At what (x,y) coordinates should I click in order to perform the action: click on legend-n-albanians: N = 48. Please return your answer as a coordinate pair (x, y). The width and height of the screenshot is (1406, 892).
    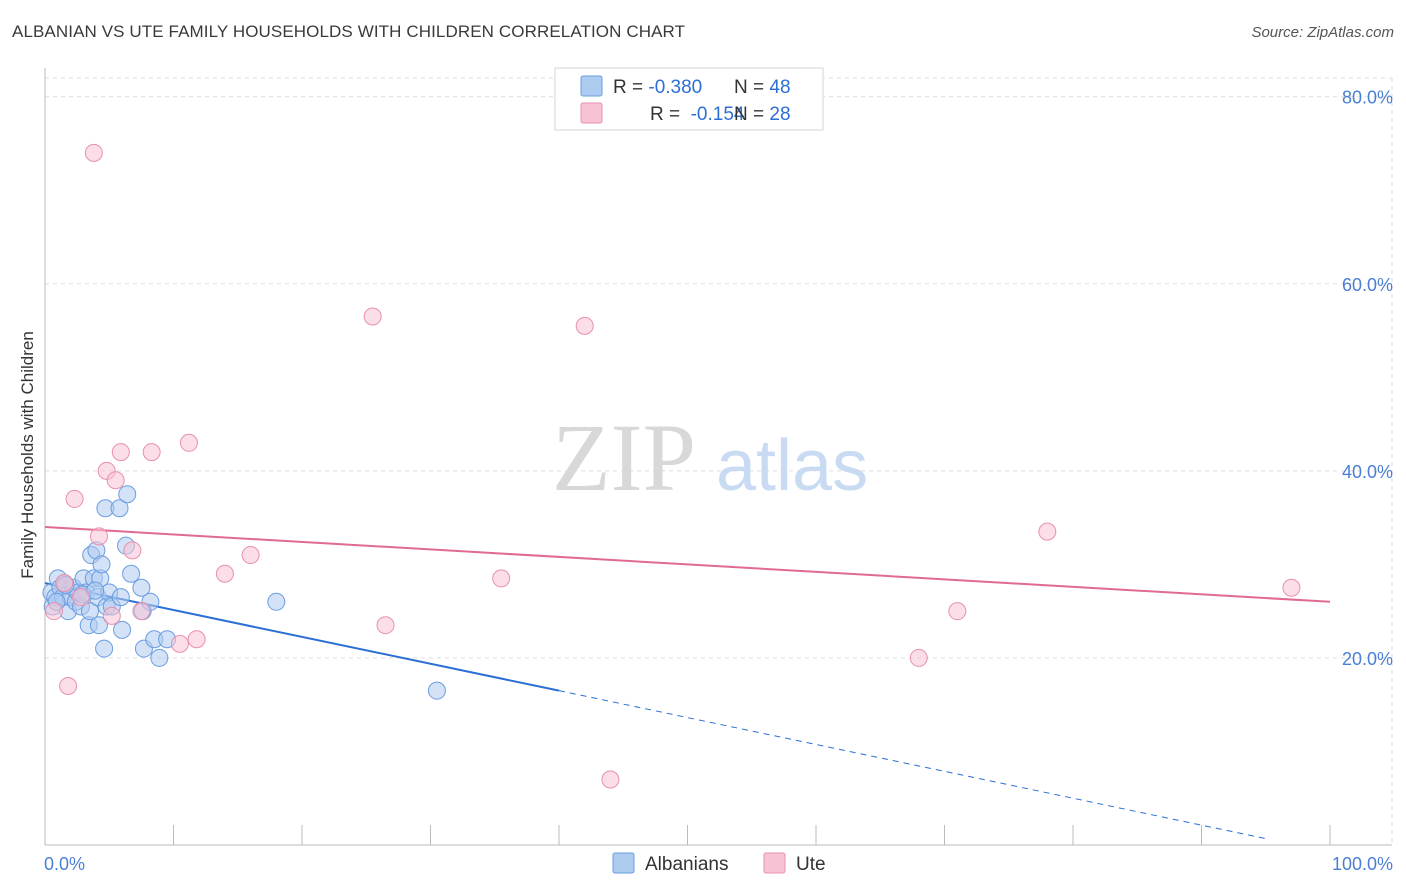
    Looking at the image, I should click on (762, 87).